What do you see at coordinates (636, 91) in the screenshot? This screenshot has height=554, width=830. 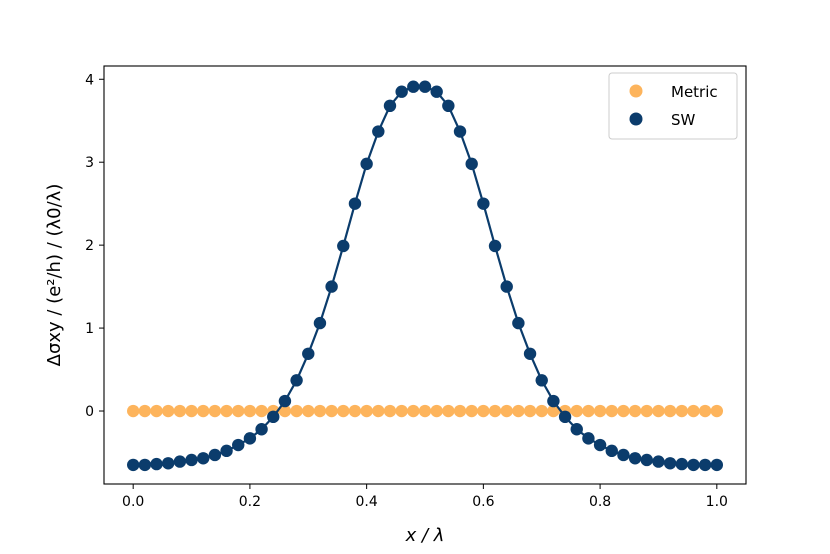 I see `legend-marker-metric` at bounding box center [636, 91].